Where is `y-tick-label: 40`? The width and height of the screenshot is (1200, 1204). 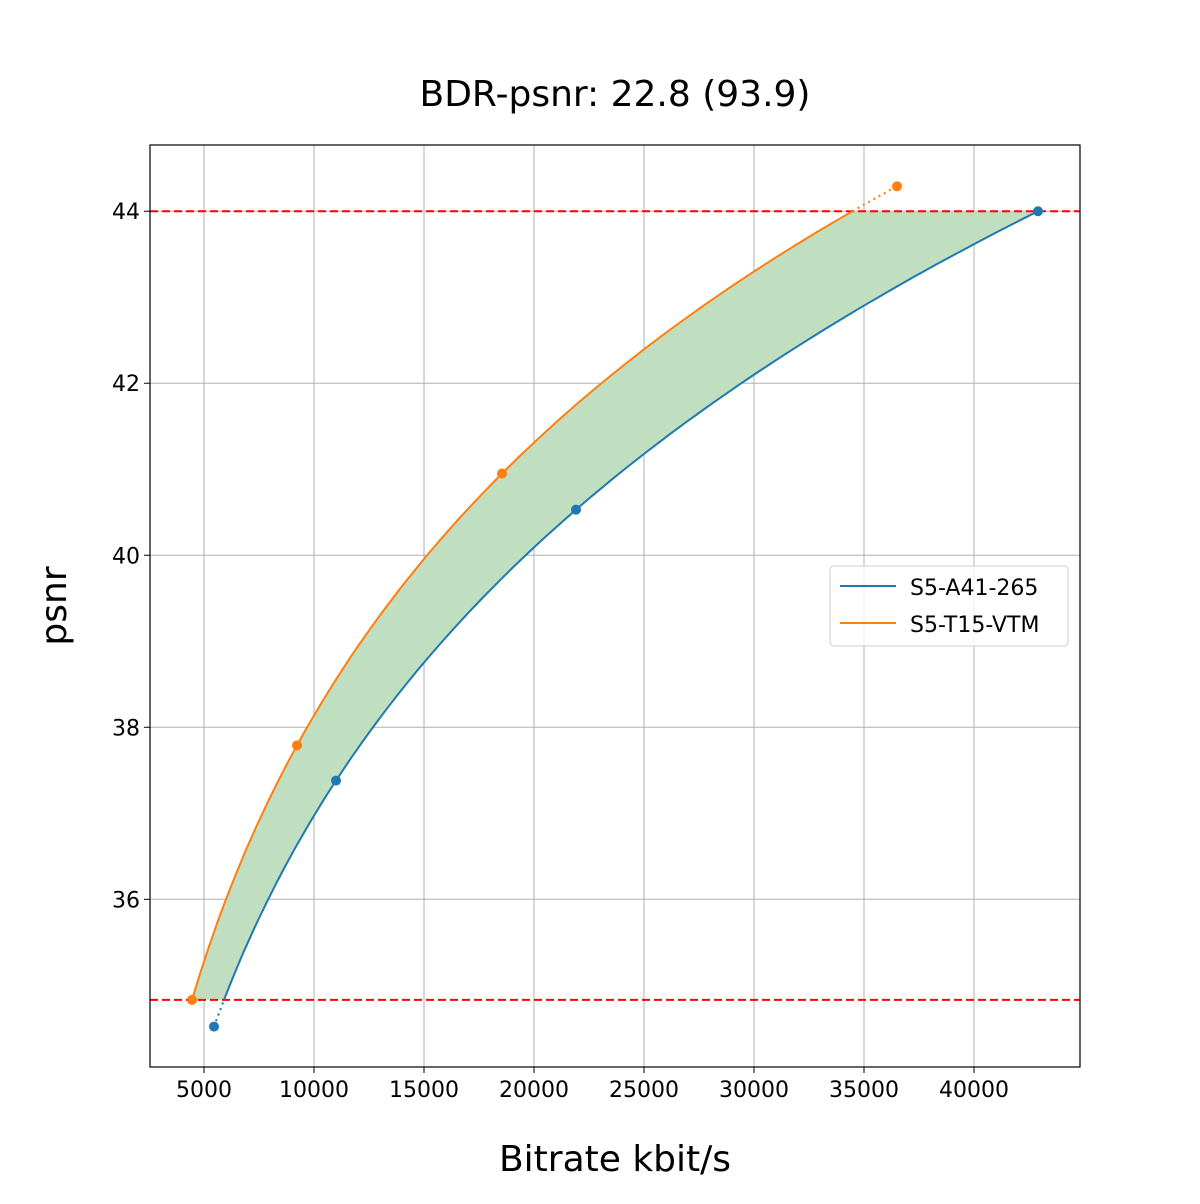 y-tick-label: 40 is located at coordinates (126, 556).